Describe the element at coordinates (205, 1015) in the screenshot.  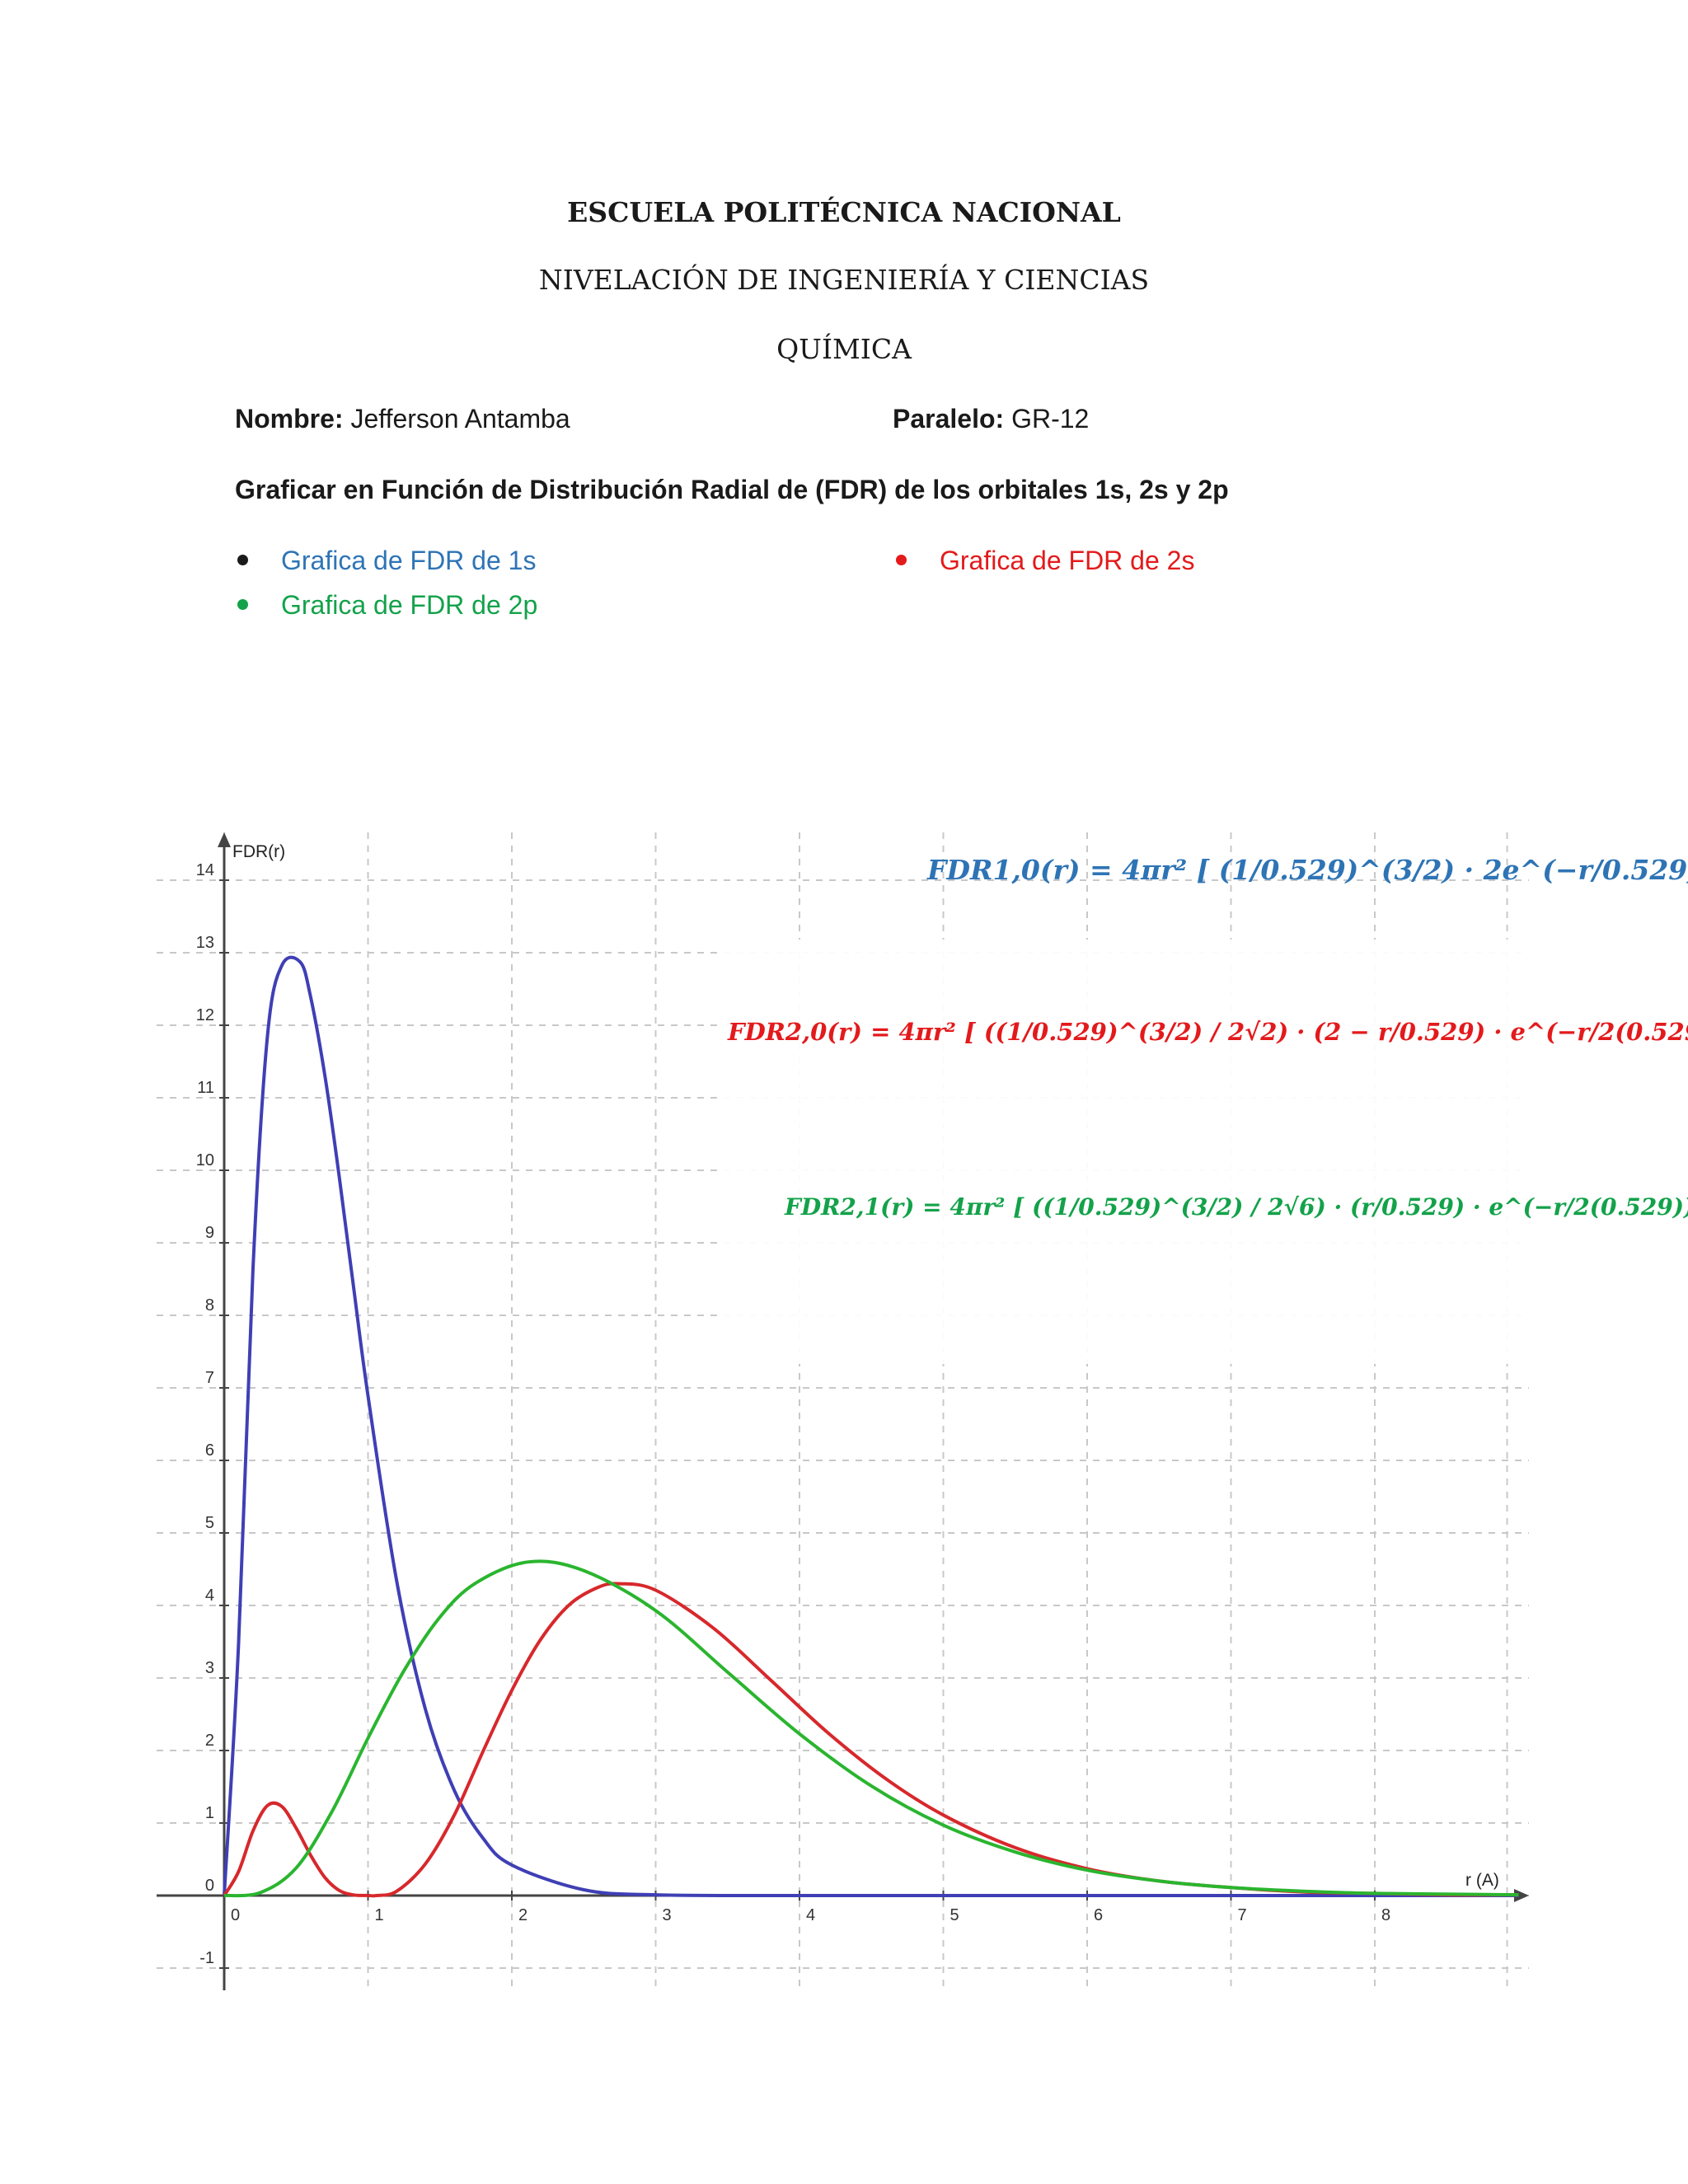
I see `y-tick-label: 12` at that location.